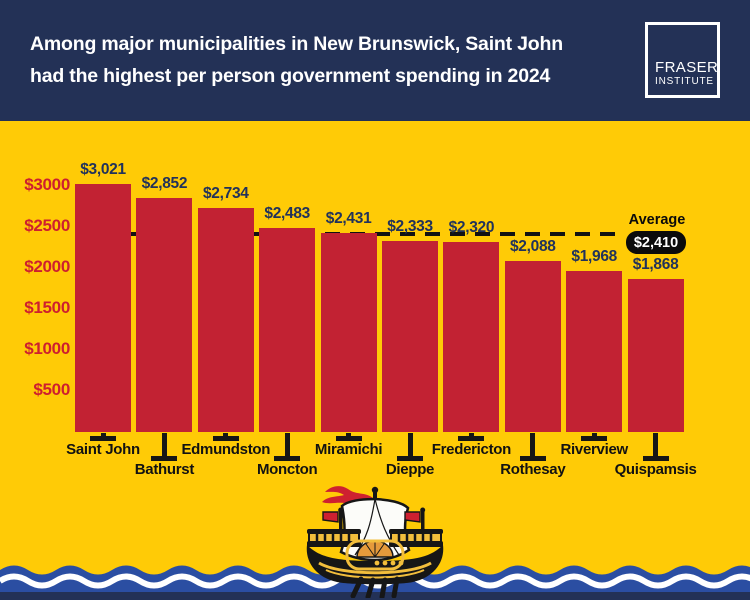 The height and width of the screenshot is (600, 750). I want to click on bar-miramichi, so click(348, 332).